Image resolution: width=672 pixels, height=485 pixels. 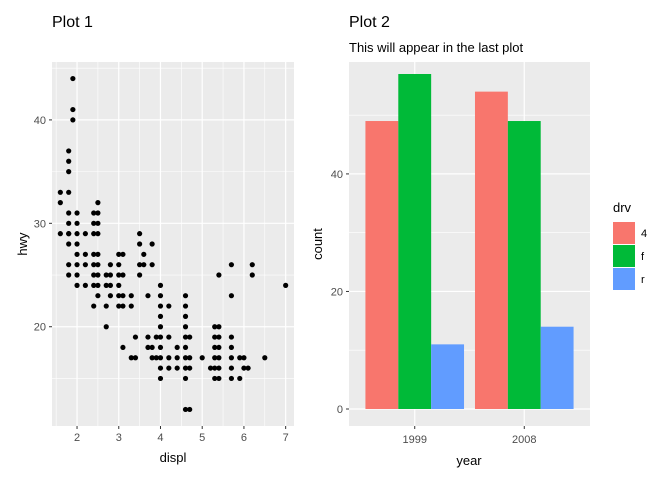 What do you see at coordinates (643, 280) in the screenshot?
I see `legend-label-r: r` at bounding box center [643, 280].